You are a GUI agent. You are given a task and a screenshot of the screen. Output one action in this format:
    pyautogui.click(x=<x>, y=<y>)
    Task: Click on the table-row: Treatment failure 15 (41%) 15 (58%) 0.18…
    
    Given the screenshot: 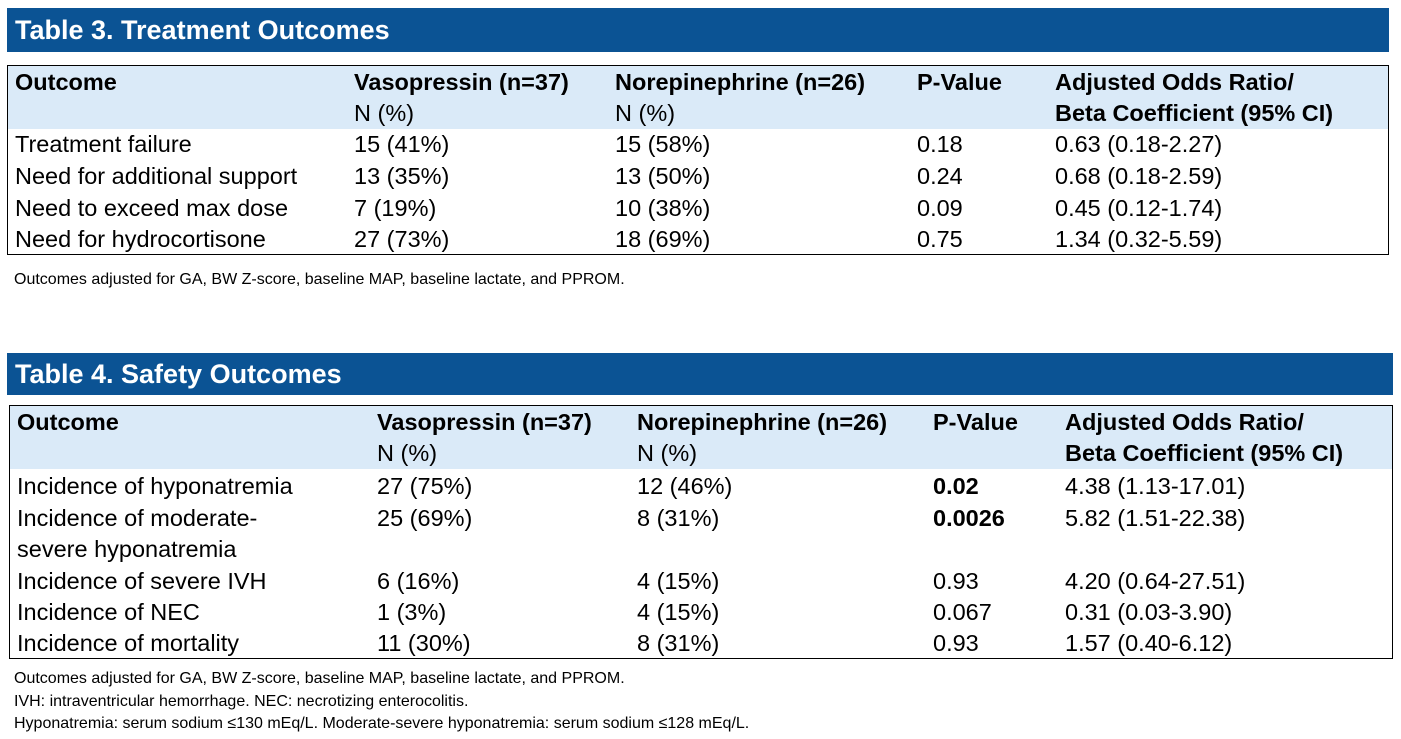 What is the action you would take?
    pyautogui.click(x=698, y=145)
    